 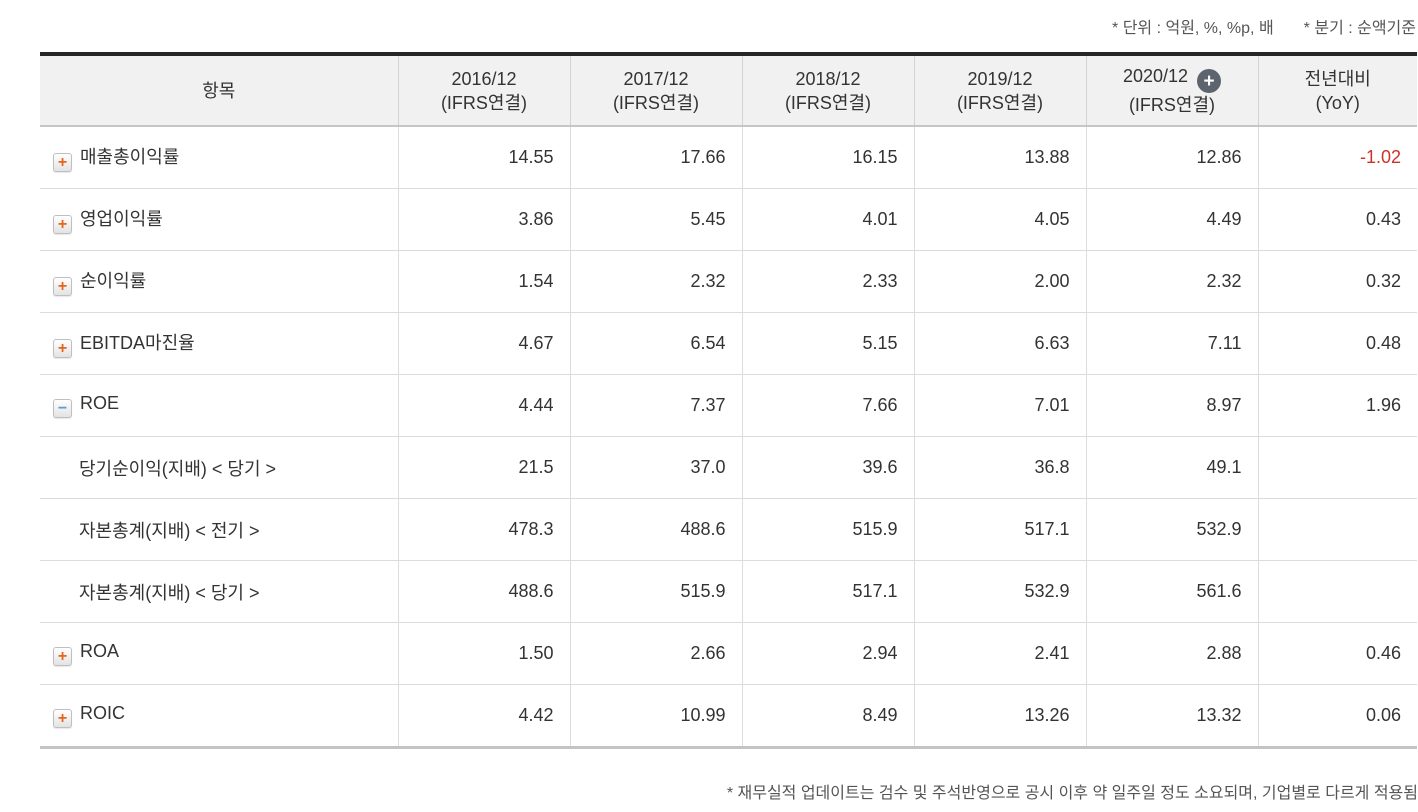 What do you see at coordinates (219, 281) in the screenshot?
I see `metric-label-cell: + 순이익률` at bounding box center [219, 281].